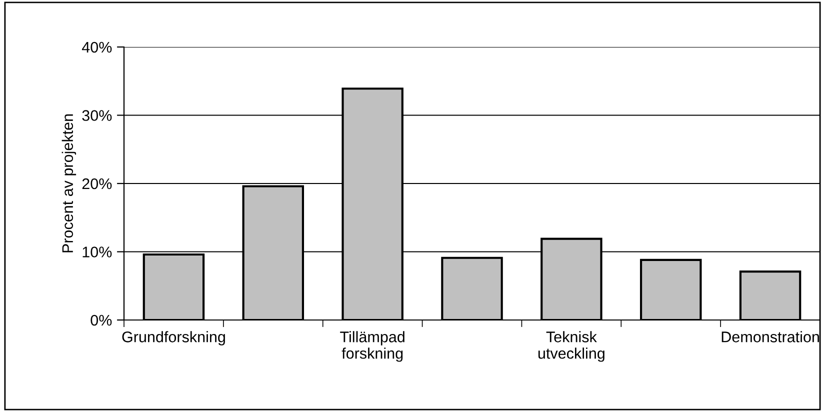 The width and height of the screenshot is (825, 412). What do you see at coordinates (571, 346) in the screenshot?
I see `x-tick-label: Teknisk utveckling` at bounding box center [571, 346].